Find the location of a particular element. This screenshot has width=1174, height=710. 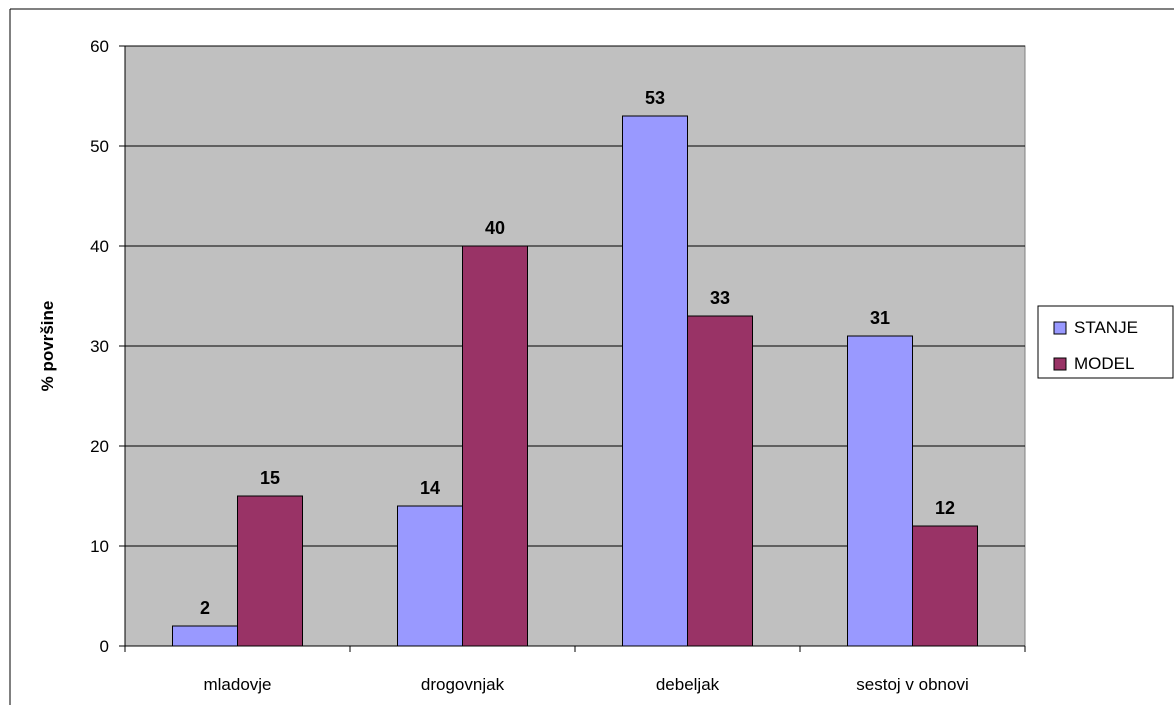

y-tick-labels: 0 10 20 30 40 50 60 is located at coordinates (99, 346).